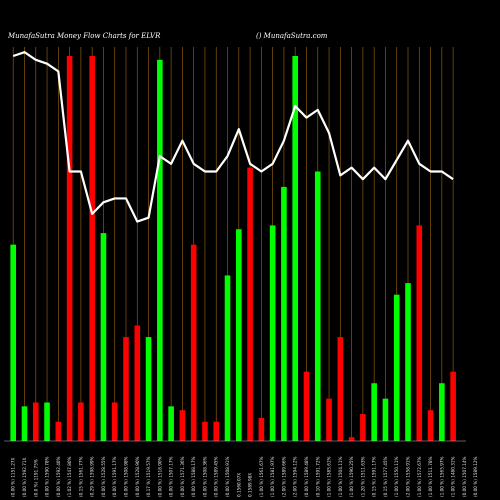  What do you see at coordinates (114, 476) in the screenshot?
I see `x-tick-label: (0.00 %) 1591.17%` at bounding box center [114, 476].